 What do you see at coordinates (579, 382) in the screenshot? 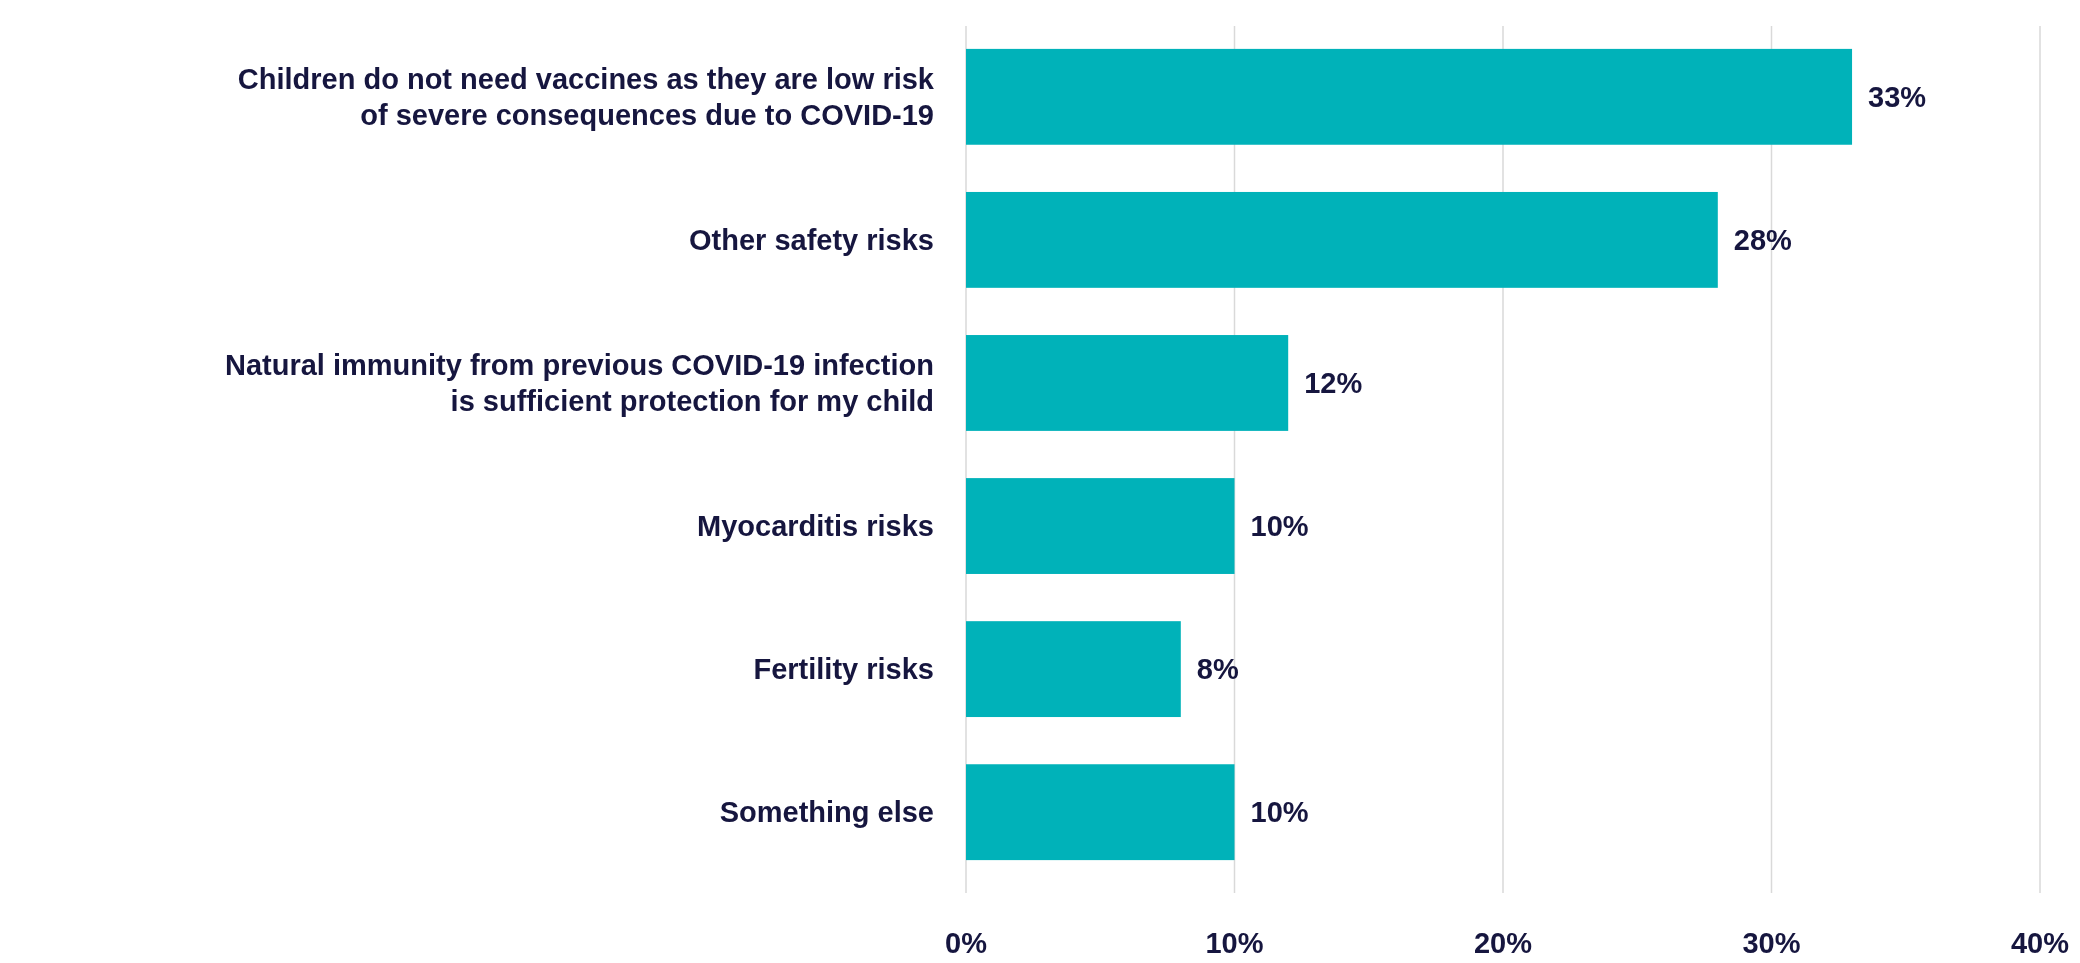
I see `y-tick-label: Natural immunity from previous COVID-19 infection is sufficient protection for my child` at bounding box center [579, 382].